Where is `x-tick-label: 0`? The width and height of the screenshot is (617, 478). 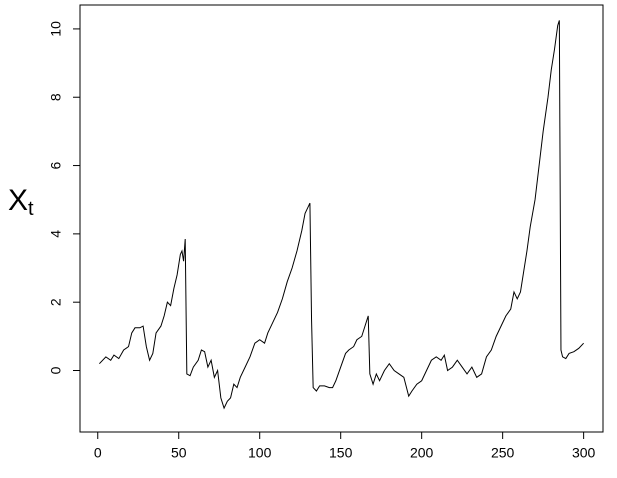
x-tick-label: 0 is located at coordinates (98, 453).